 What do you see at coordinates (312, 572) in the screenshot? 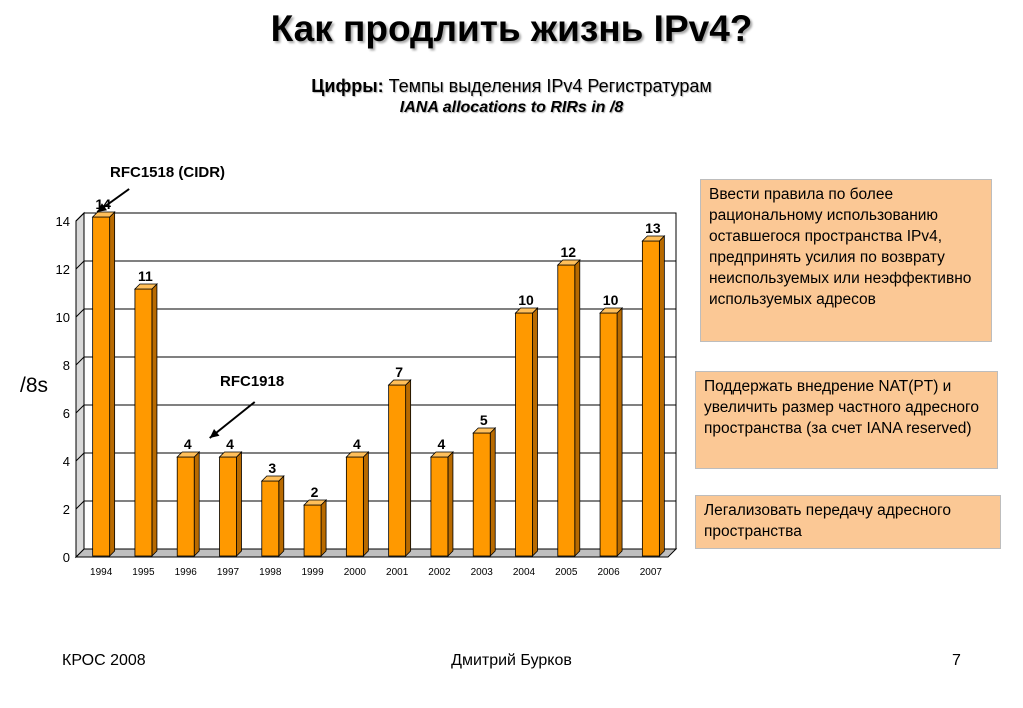
I see `x-tick-label: 1999` at bounding box center [312, 572].